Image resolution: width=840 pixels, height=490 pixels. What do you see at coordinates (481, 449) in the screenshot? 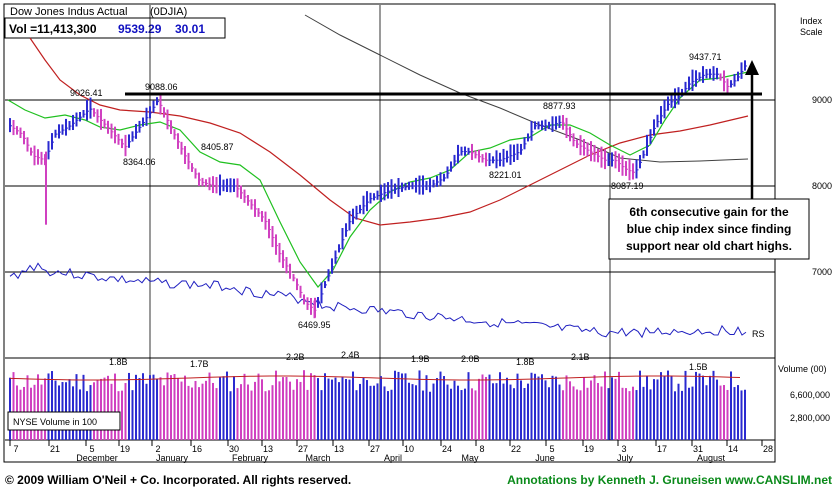
I see `x-tick-label: 8` at bounding box center [481, 449].